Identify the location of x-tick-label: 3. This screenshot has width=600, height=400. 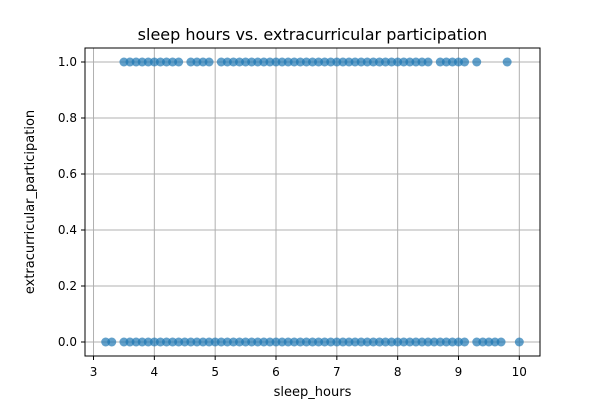
(94, 372).